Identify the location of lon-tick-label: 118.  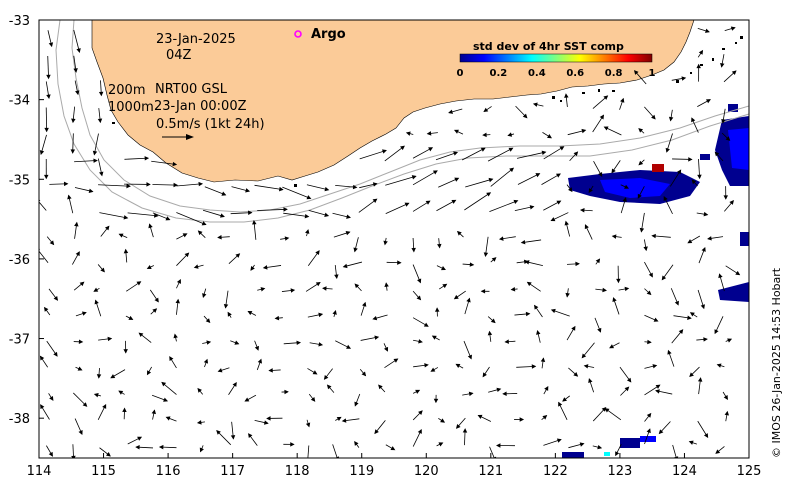
(297, 471).